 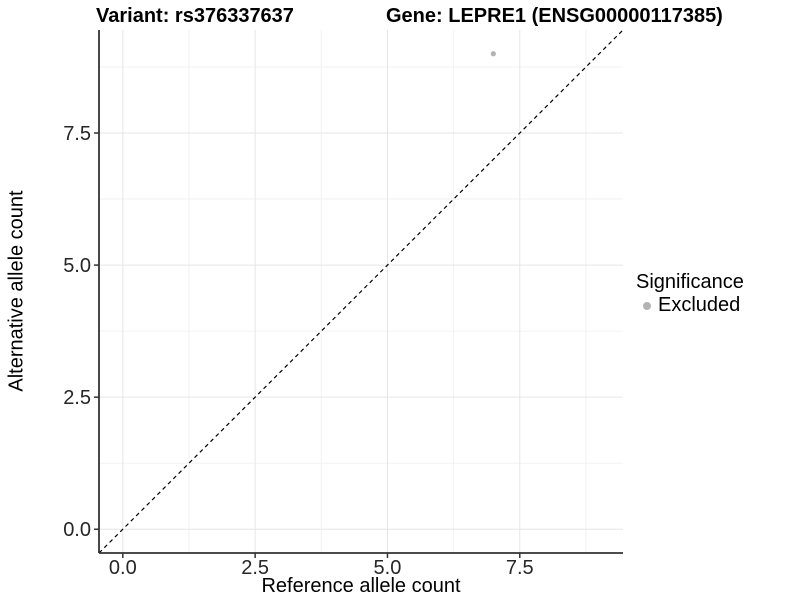 What do you see at coordinates (361, 586) in the screenshot?
I see `x-axis-title: Reference allele count` at bounding box center [361, 586].